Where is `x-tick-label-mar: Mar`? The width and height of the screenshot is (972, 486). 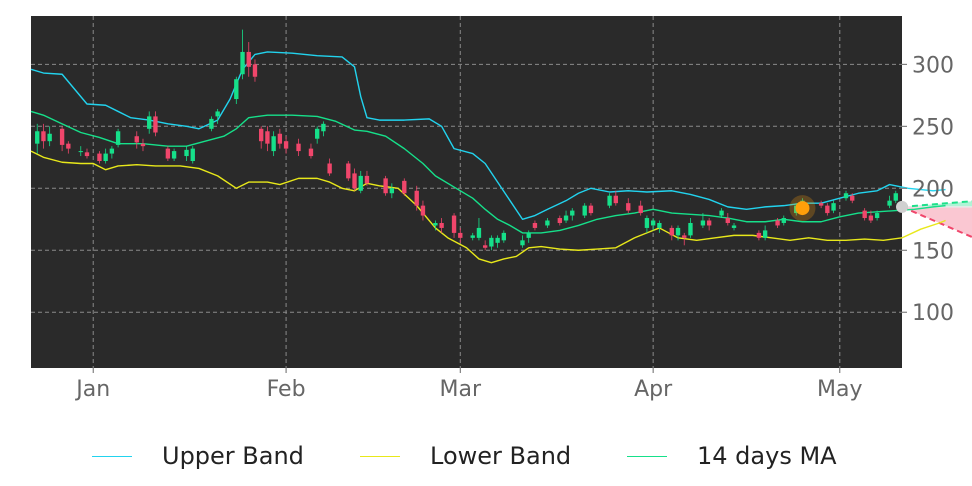 x-tick-label-mar: Mar is located at coordinates (461, 389).